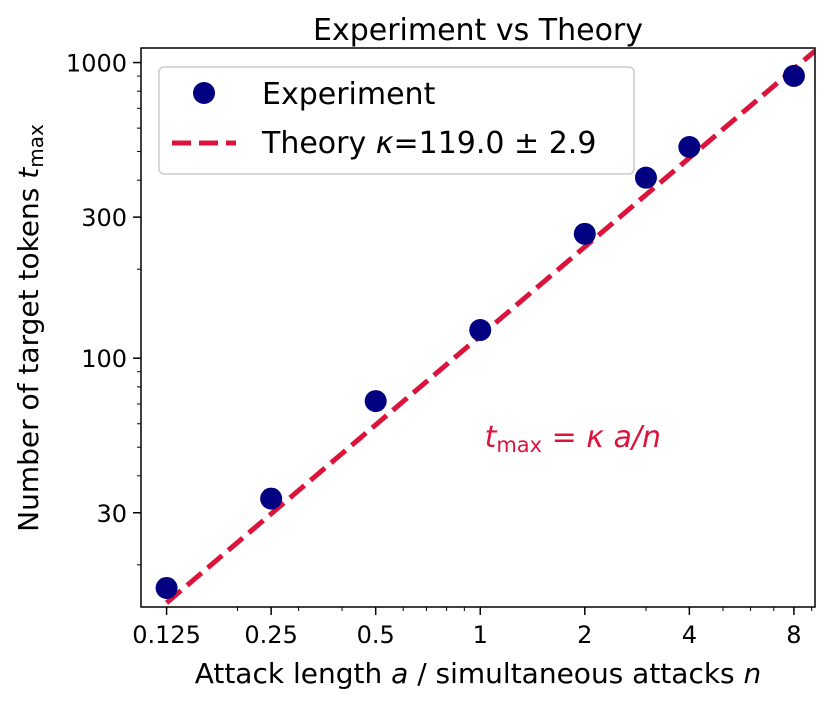 This screenshot has height=706, width=830. What do you see at coordinates (270, 635) in the screenshot?
I see `x-tick-label: 0.25` at bounding box center [270, 635].